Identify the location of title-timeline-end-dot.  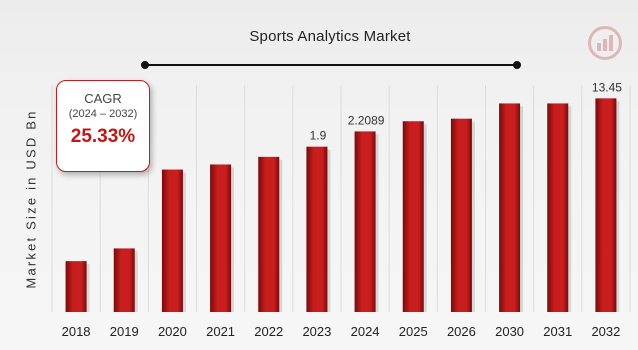
(517, 65).